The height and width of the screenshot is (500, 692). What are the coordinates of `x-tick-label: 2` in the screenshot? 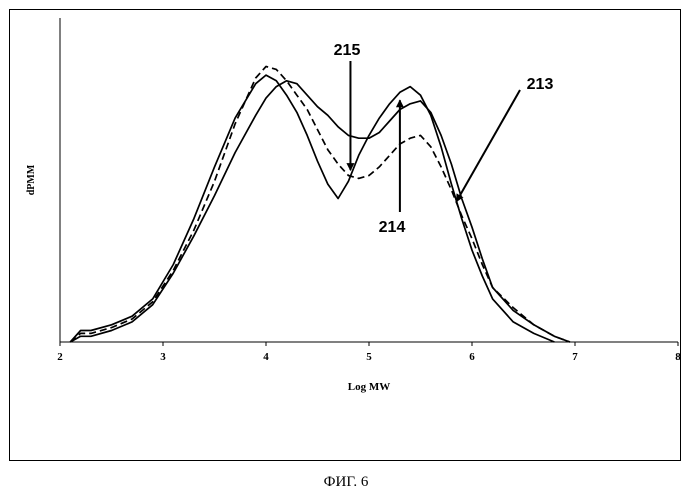 It's located at (60, 357).